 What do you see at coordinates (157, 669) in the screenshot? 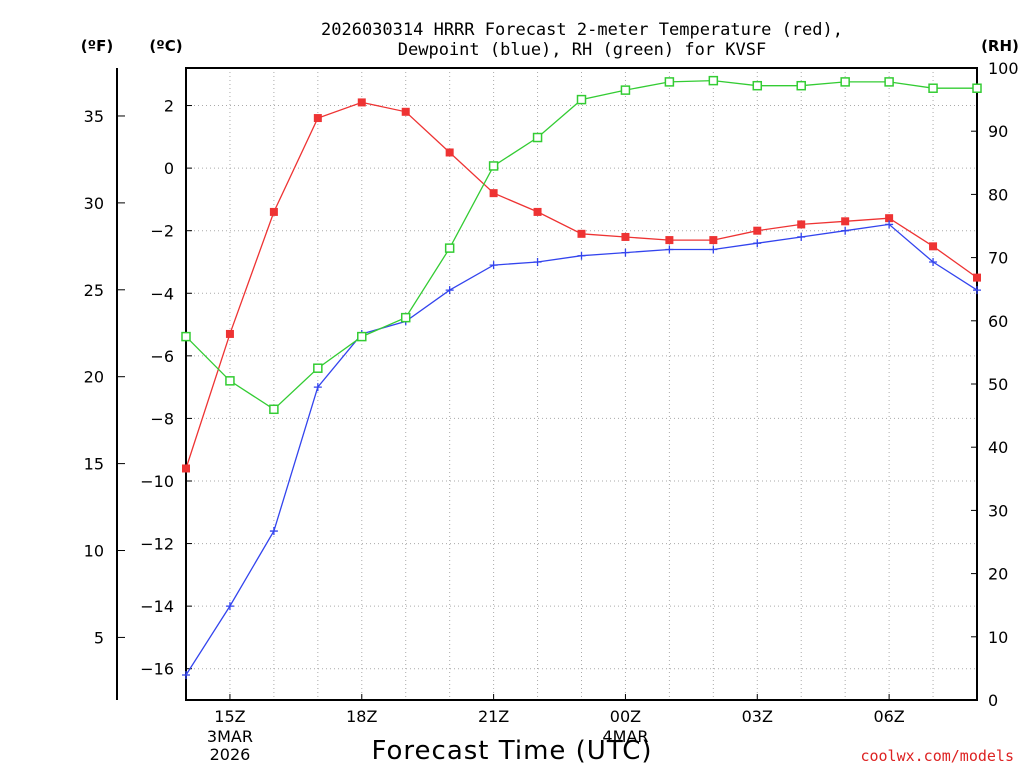
I see `celsius-tick-label: −16` at bounding box center [157, 669].